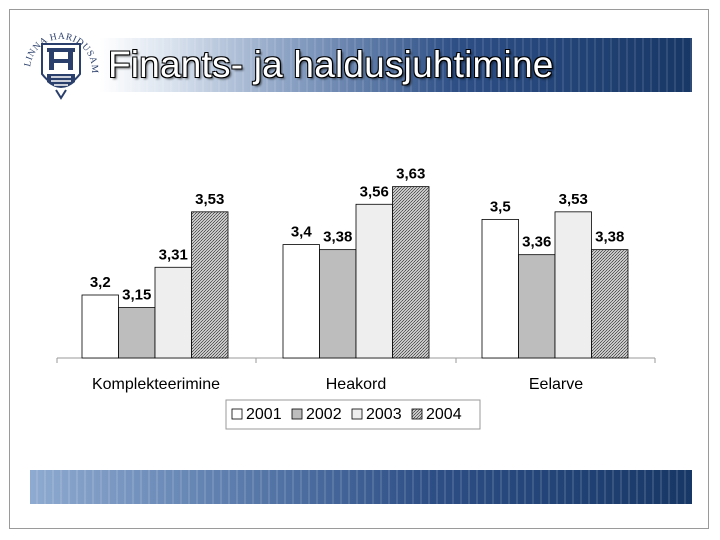  What do you see at coordinates (237, 414) in the screenshot?
I see `legend-swatch-2001` at bounding box center [237, 414].